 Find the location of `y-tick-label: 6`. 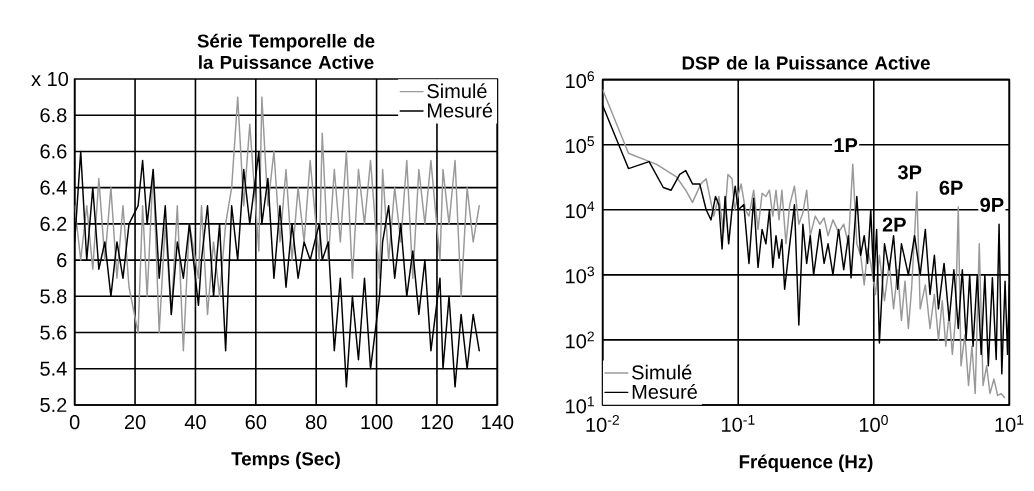

y-tick-label: 6 is located at coordinates (62, 260).